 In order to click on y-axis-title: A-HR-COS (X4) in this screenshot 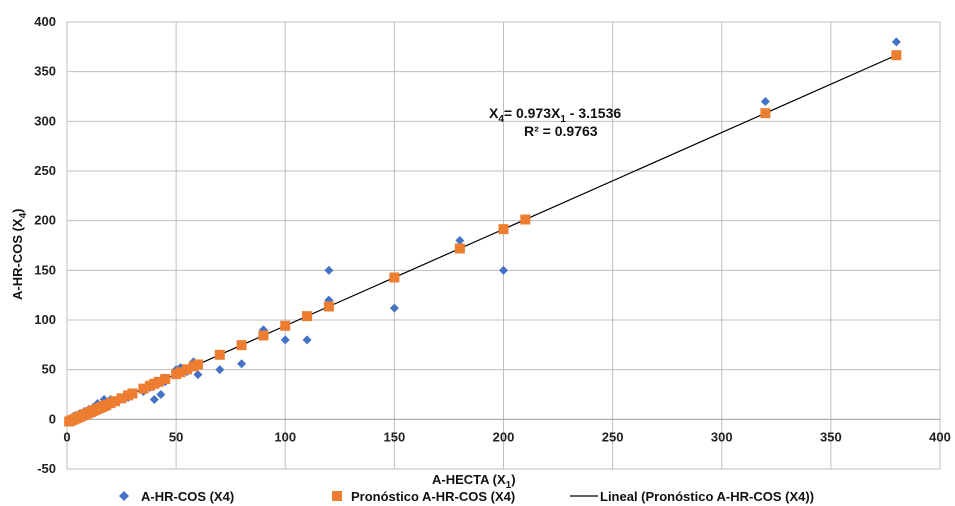, I will do `click(19, 254)`.